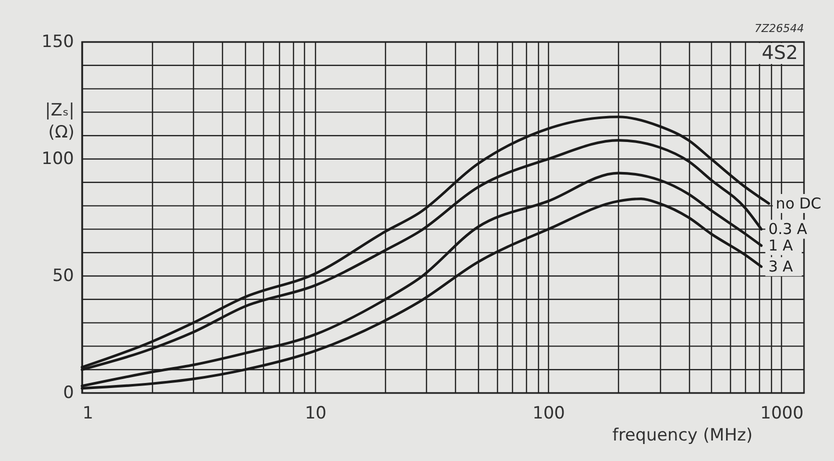 The image size is (834, 461). Describe the element at coordinates (59, 121) in the screenshot. I see `y-axis-title: |Zₛ| (Ω)` at that location.